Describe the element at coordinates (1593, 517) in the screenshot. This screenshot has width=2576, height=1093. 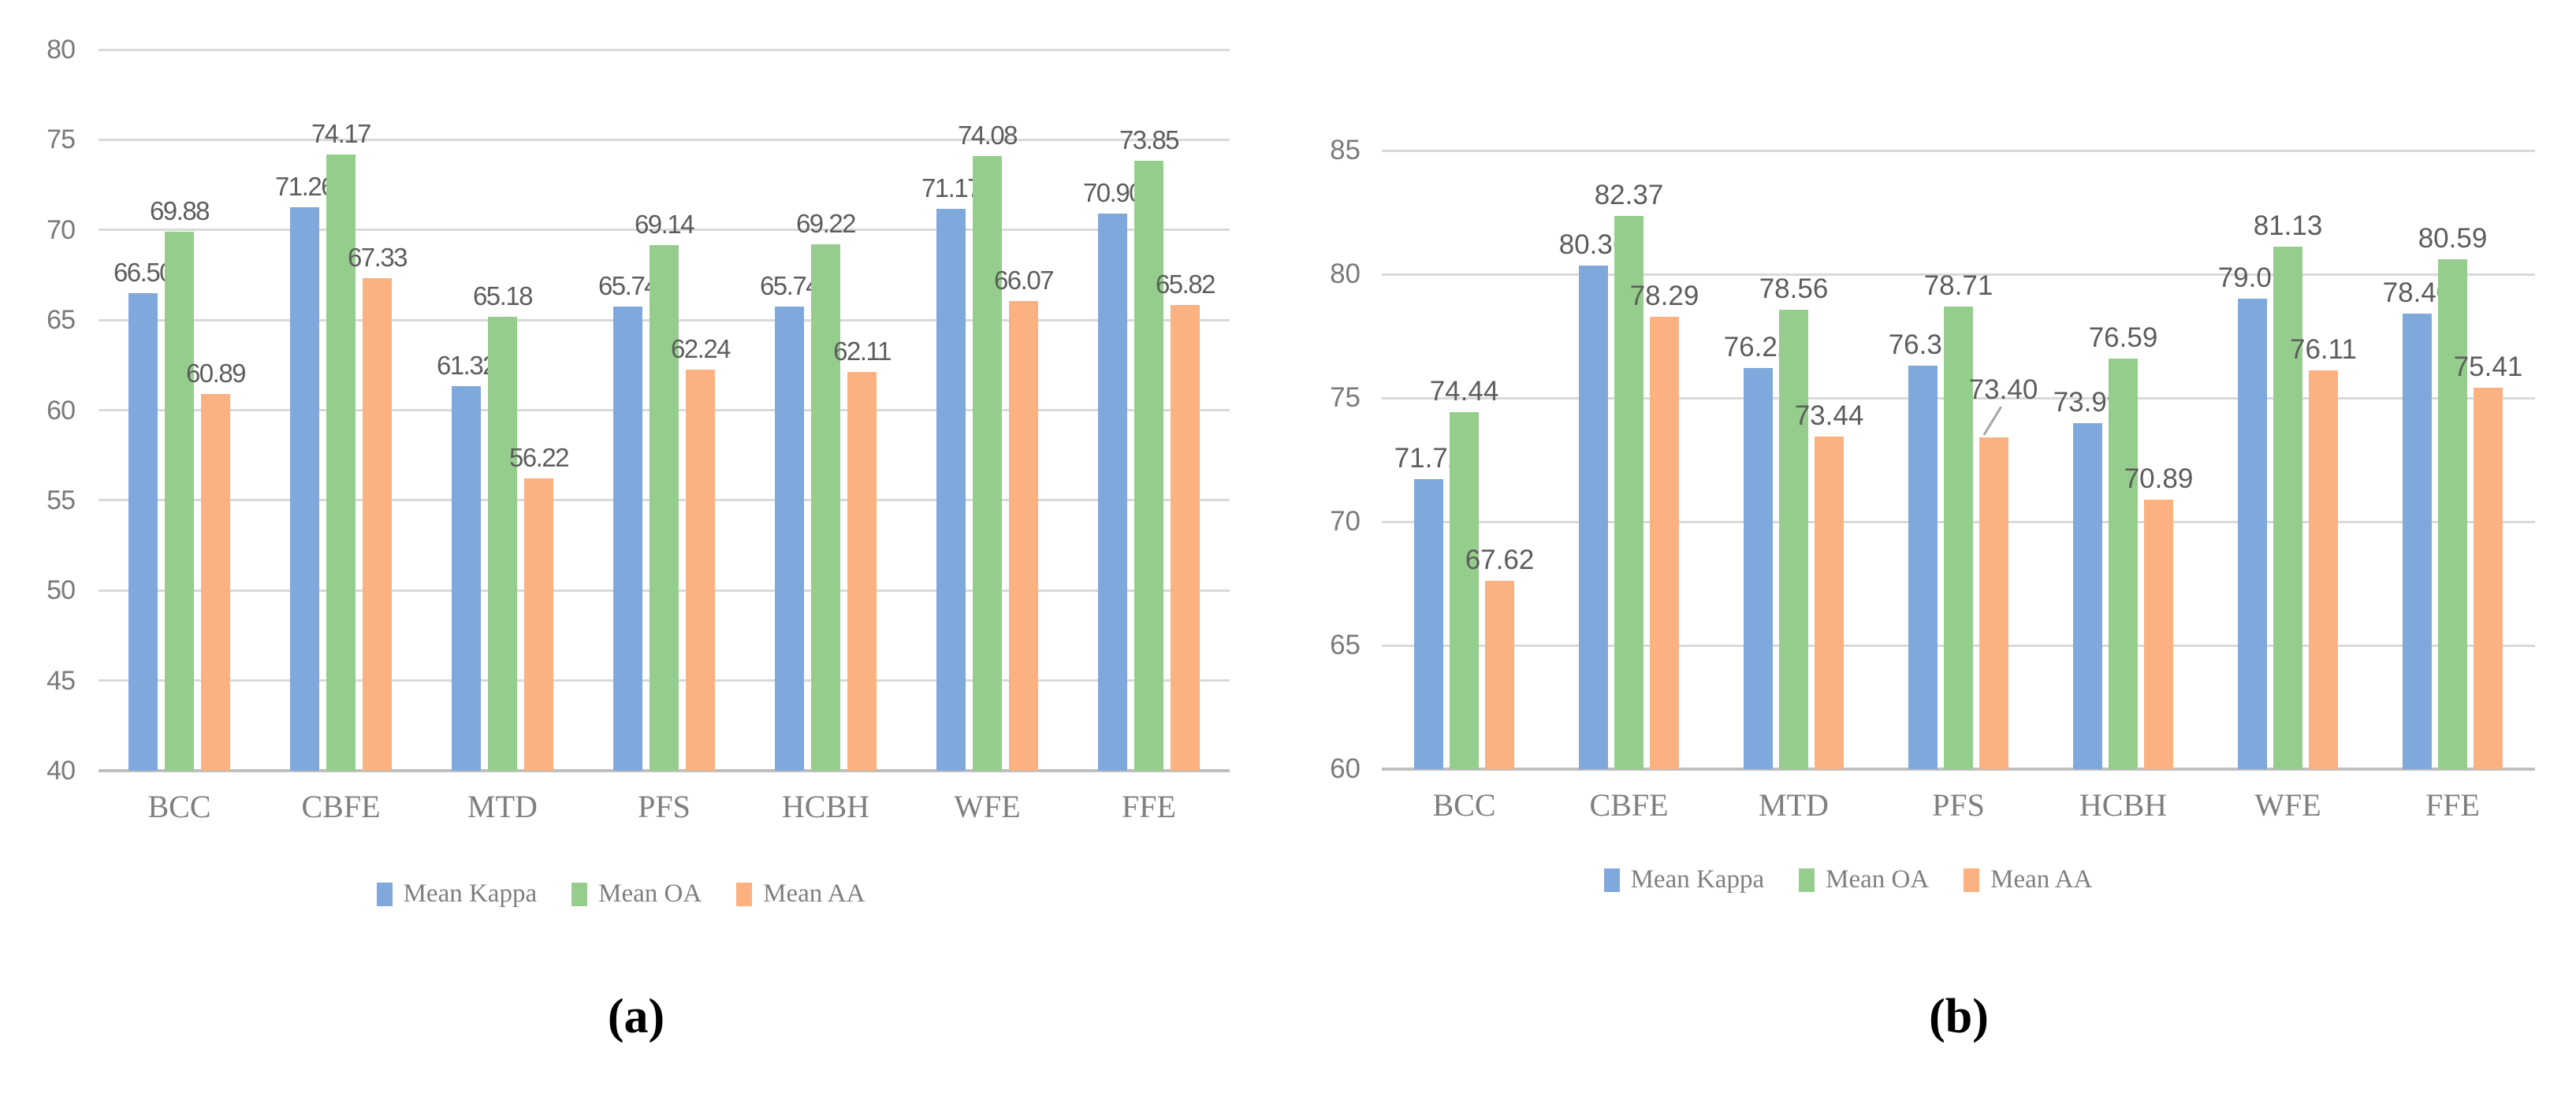
I see `bar-mean-kappa-cbfe` at that location.